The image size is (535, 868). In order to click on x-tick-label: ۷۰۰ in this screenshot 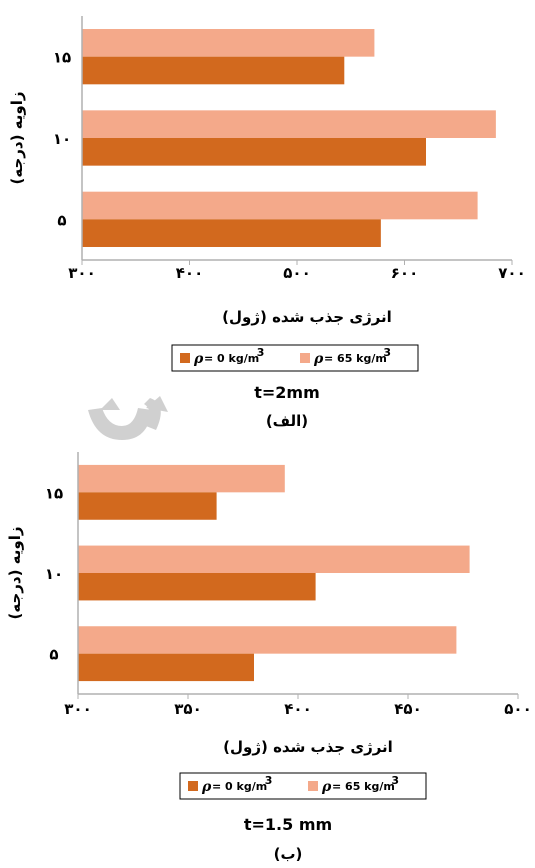, I will do `click(511, 273)`.